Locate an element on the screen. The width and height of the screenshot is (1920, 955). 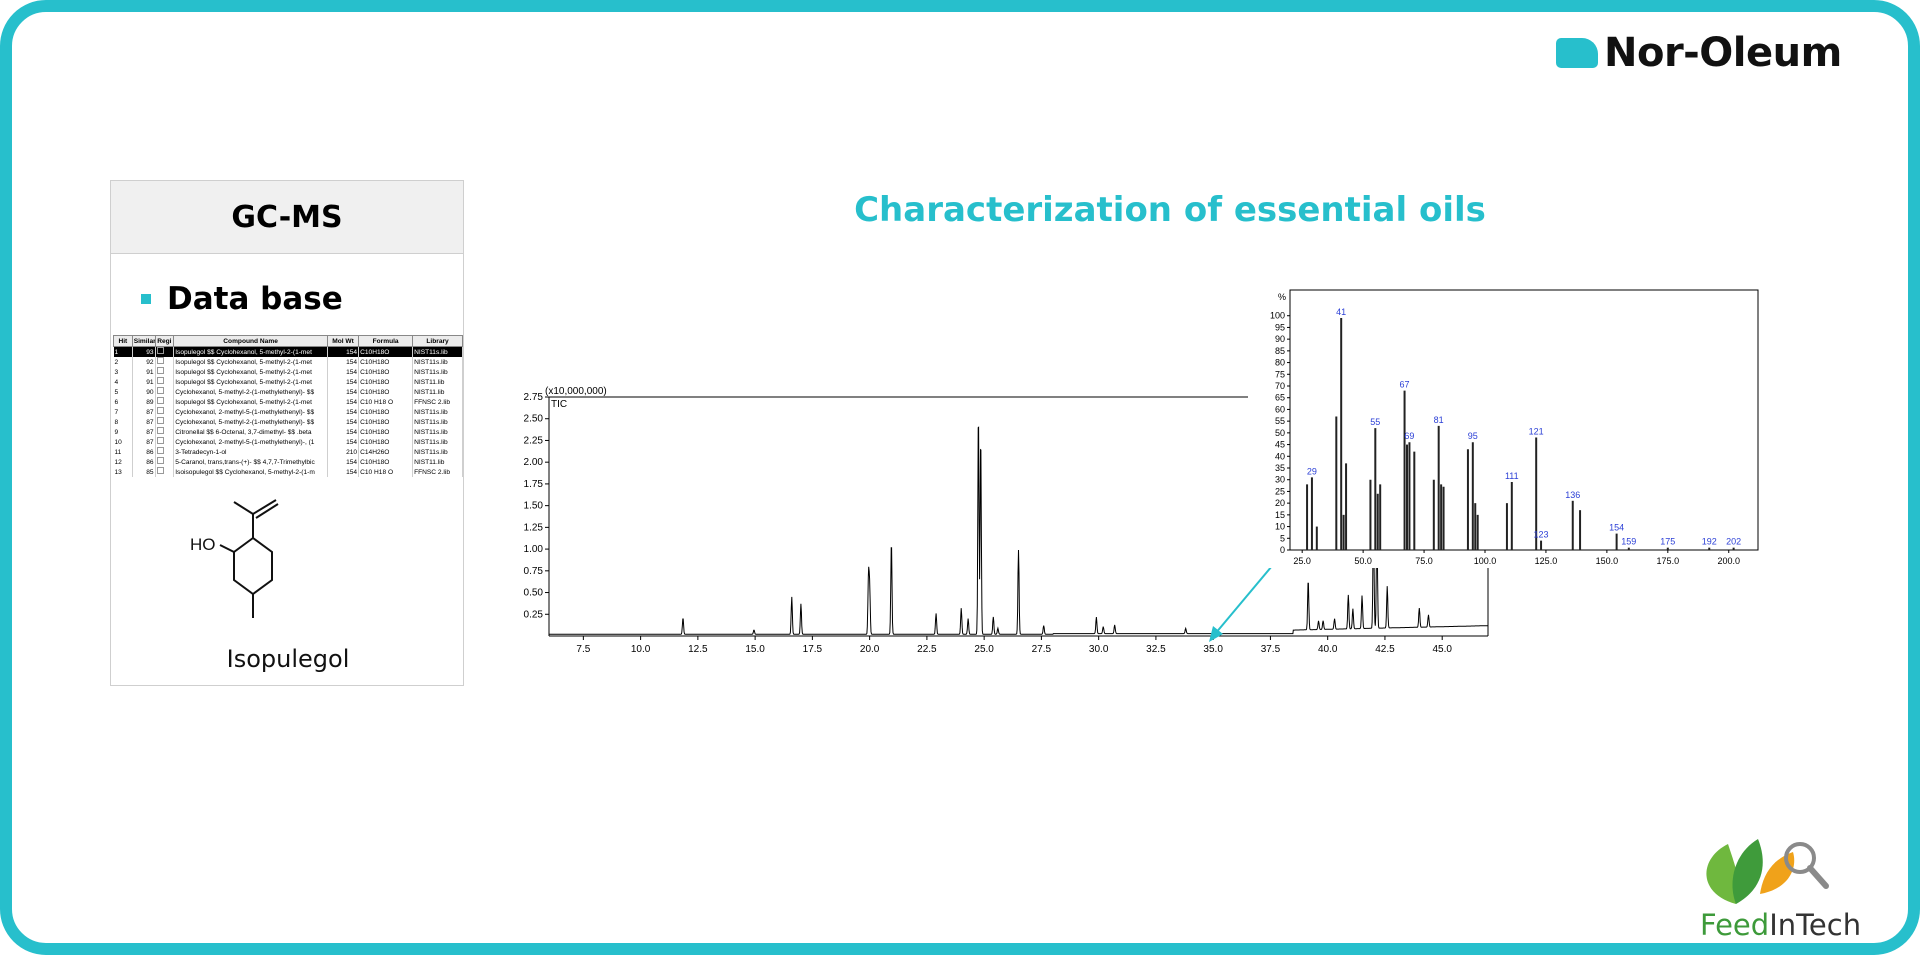
series-label: TIC is located at coordinates (559, 404).